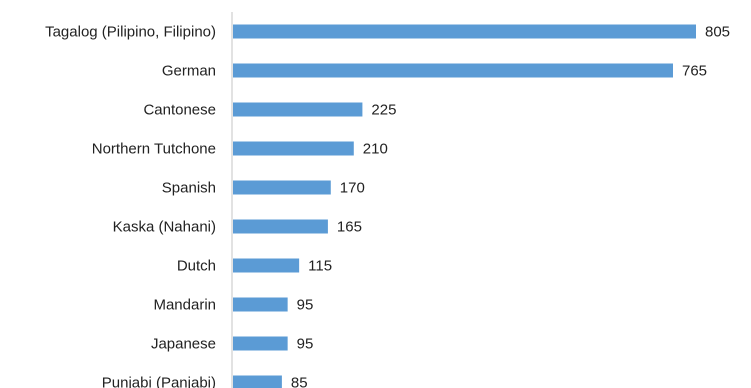  What do you see at coordinates (189, 188) in the screenshot?
I see `category-label-4: Spanish` at bounding box center [189, 188].